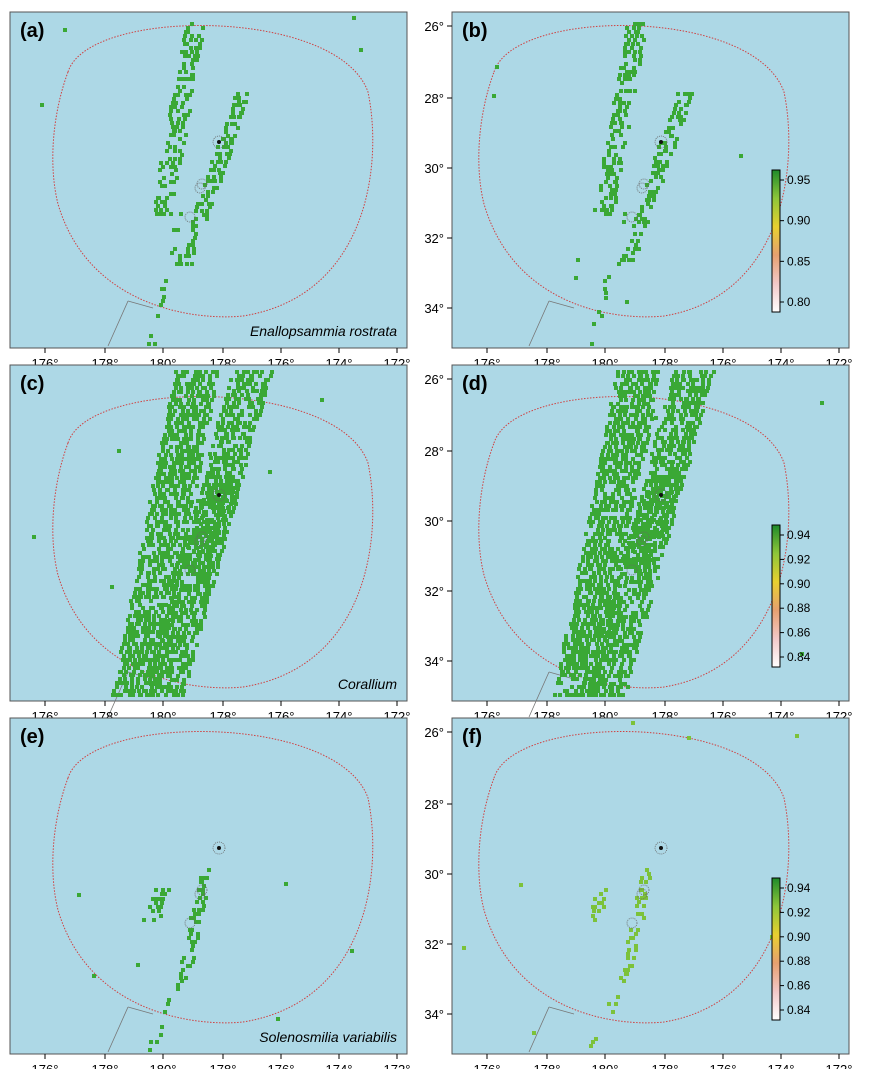  Describe the element at coordinates (799, 657) in the screenshot. I see `colorbar-tick-label: 0.84` at that location.